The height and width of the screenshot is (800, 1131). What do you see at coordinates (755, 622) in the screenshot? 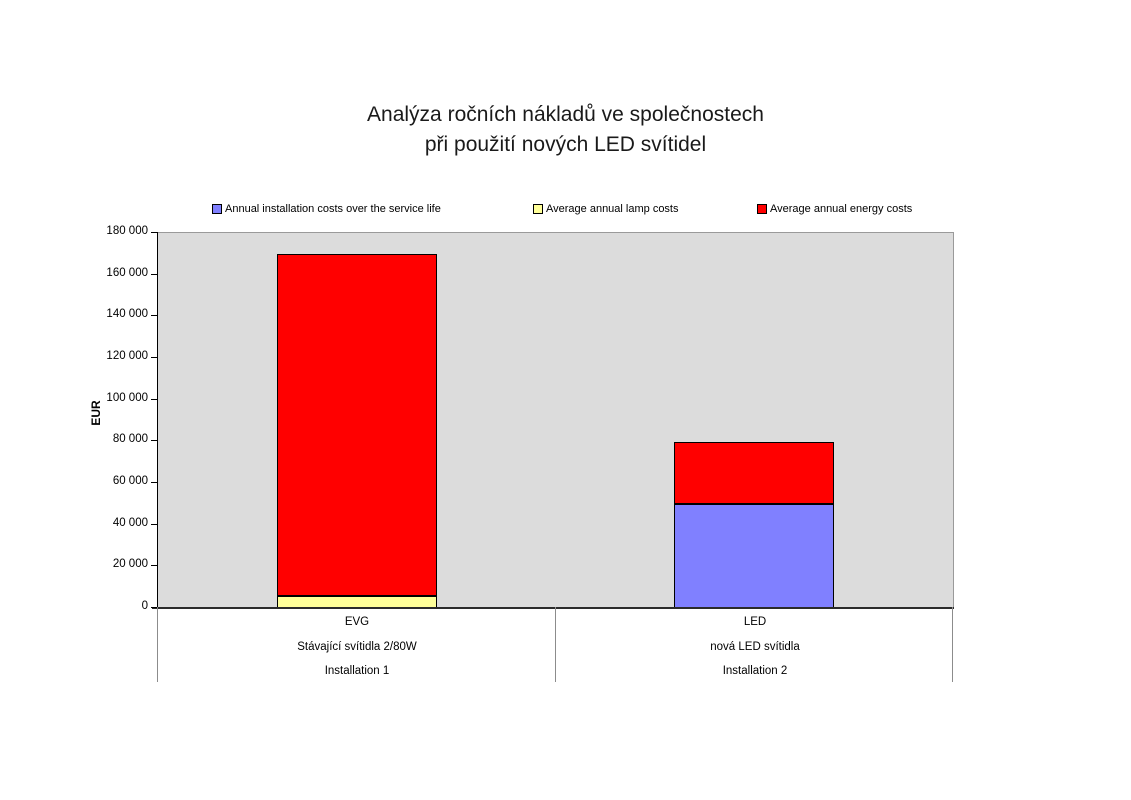
I see `category-label: LED` at bounding box center [755, 622].